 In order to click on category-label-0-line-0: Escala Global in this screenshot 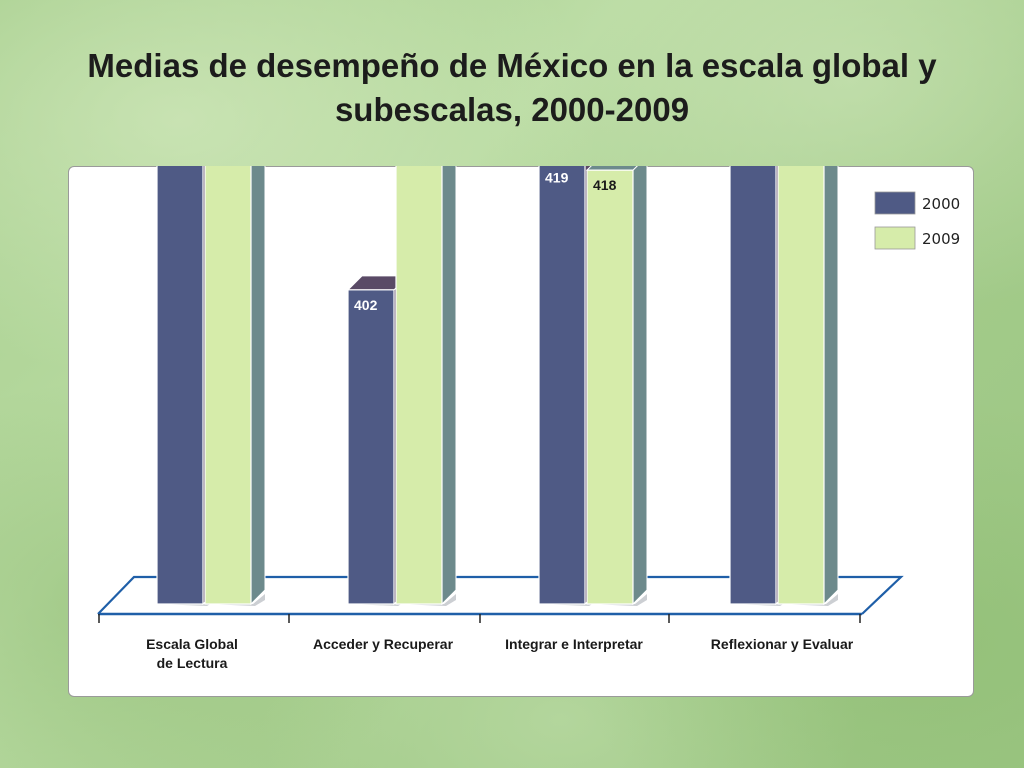, I will do `click(192, 644)`.